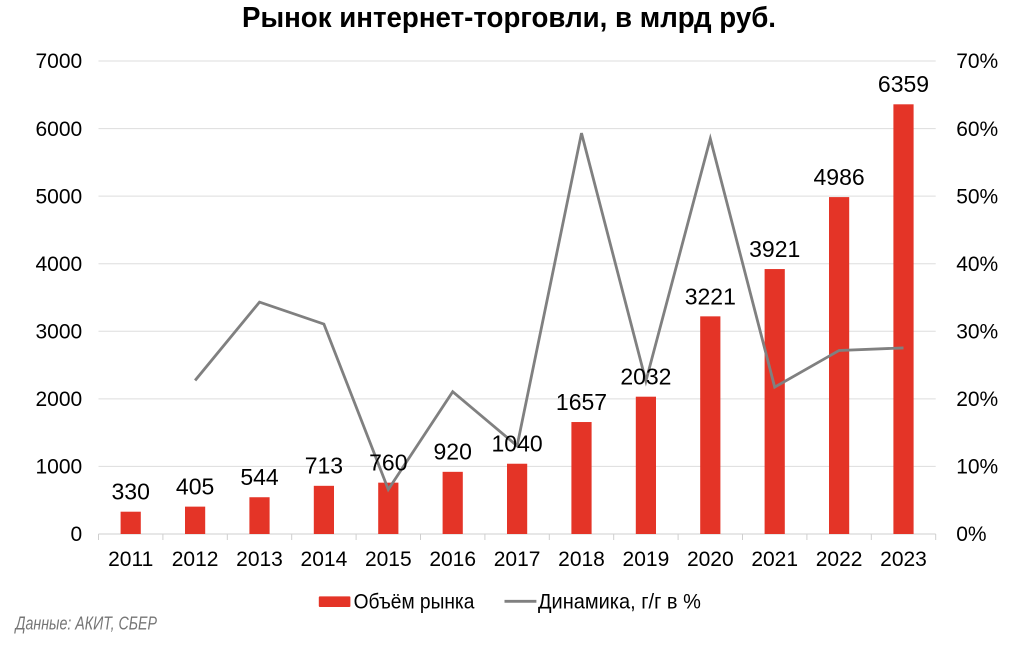 This screenshot has width=1024, height=654. Describe the element at coordinates (131, 492) in the screenshot. I see `svg-text: 330` at that location.